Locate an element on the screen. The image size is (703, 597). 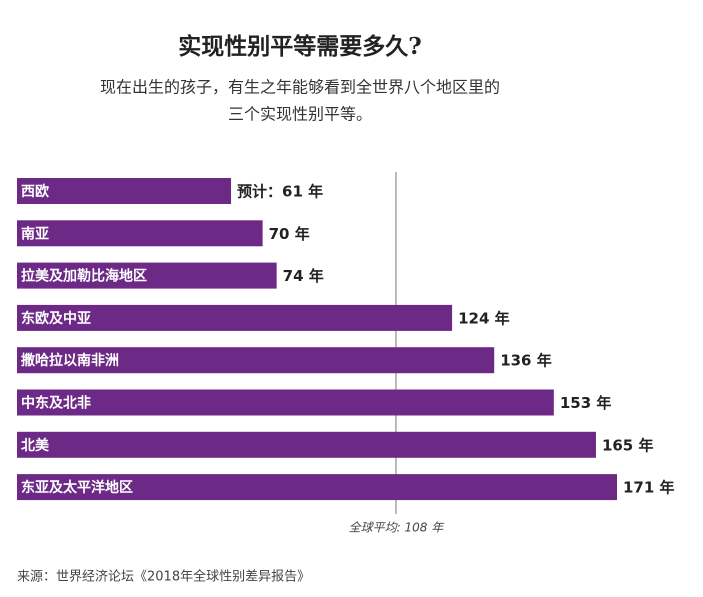
category-label: 拉美及加勒比海地区 is located at coordinates (84, 276).